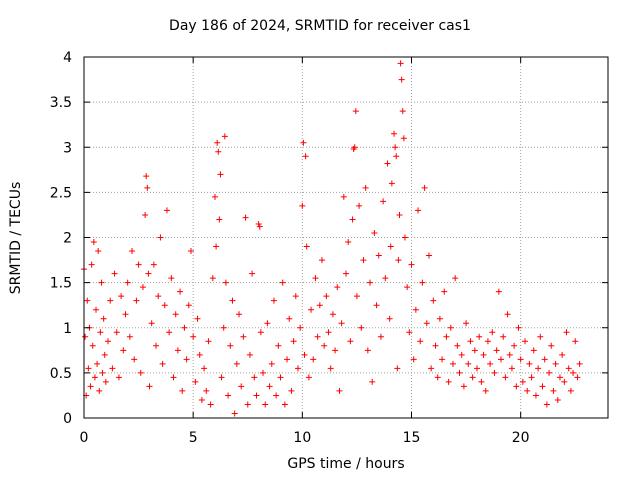 The image size is (640, 480). Describe the element at coordinates (61, 193) in the screenshot. I see `y-tick-label: 2.5` at that location.